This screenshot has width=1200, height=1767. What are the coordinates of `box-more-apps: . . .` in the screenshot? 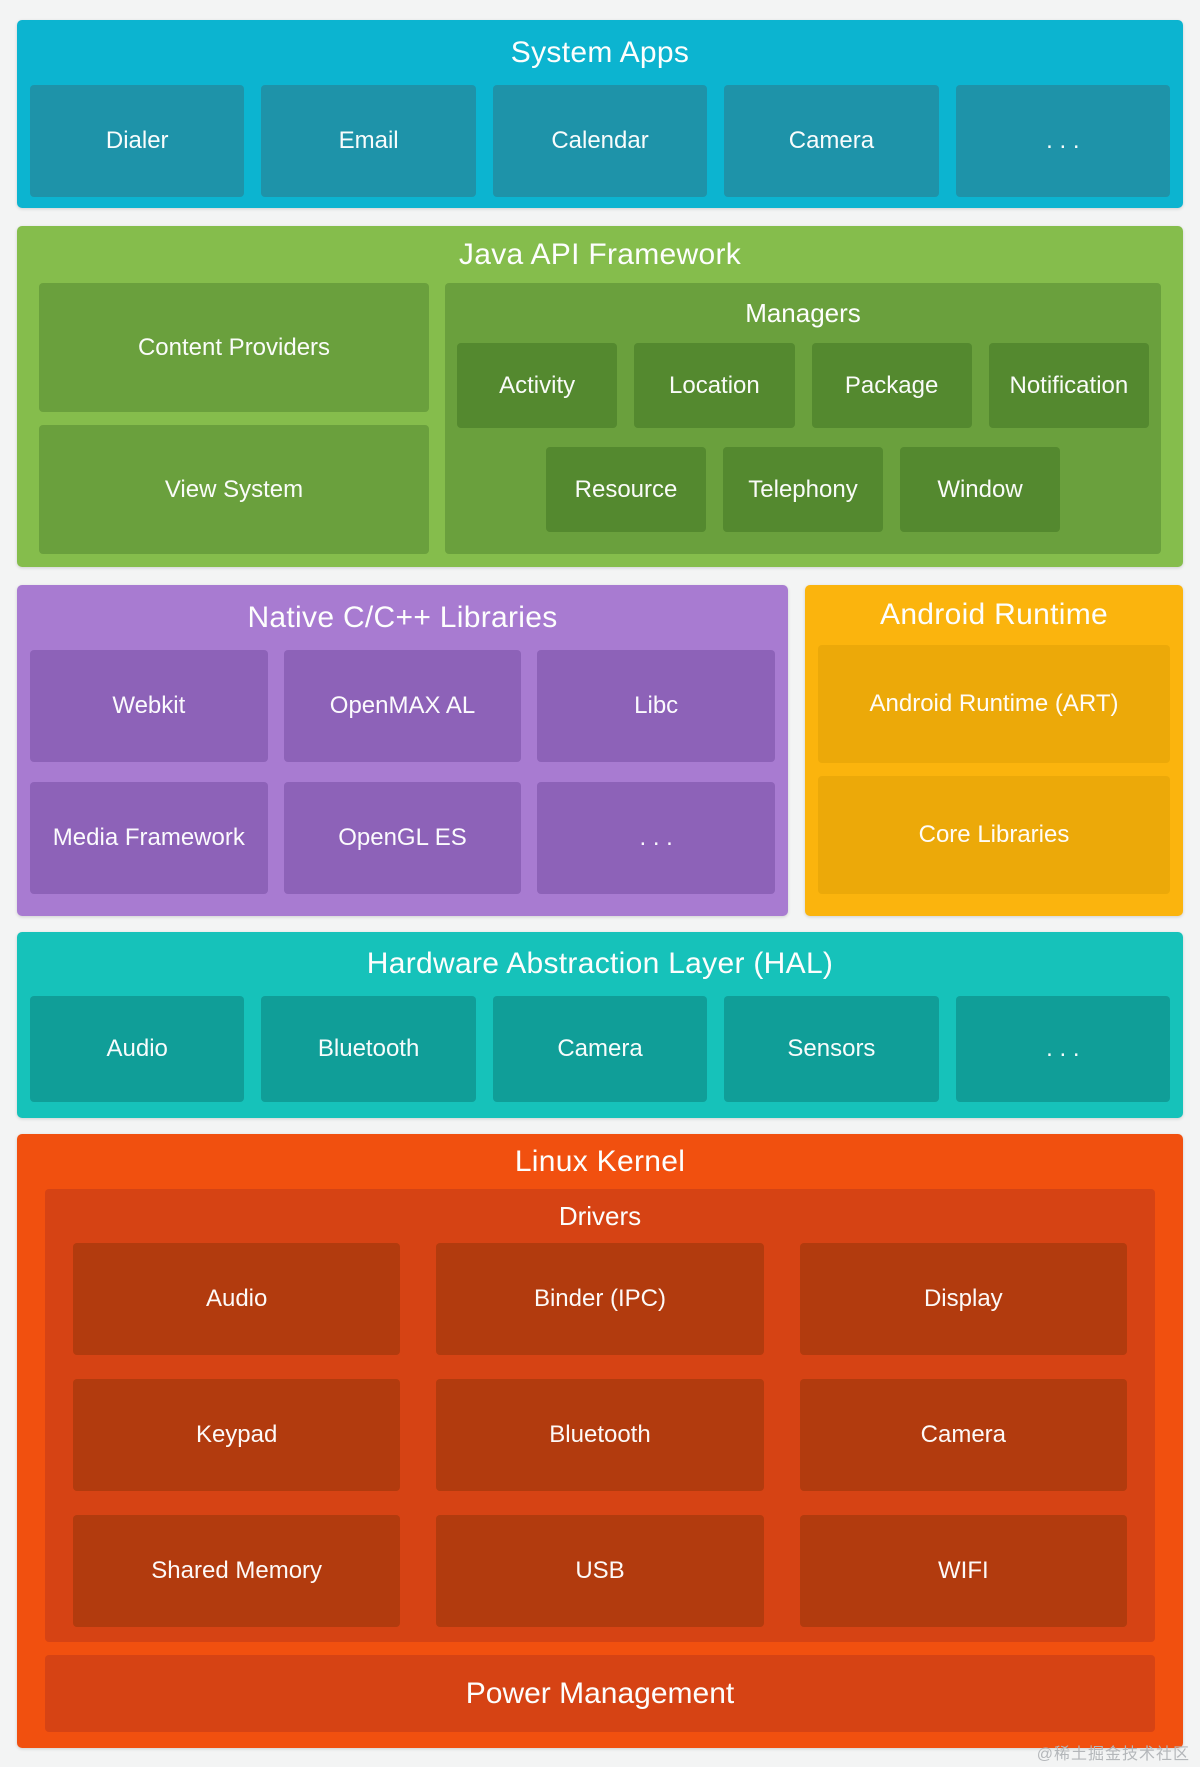 It's located at (1063, 141).